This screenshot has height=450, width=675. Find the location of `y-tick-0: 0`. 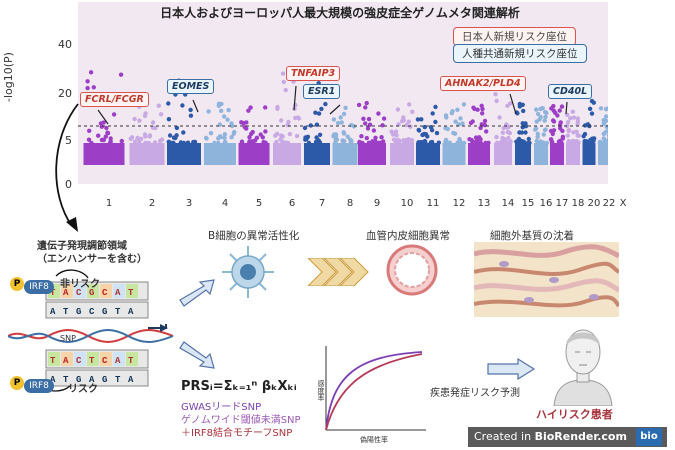

y-tick-0: 0 is located at coordinates (68, 184).